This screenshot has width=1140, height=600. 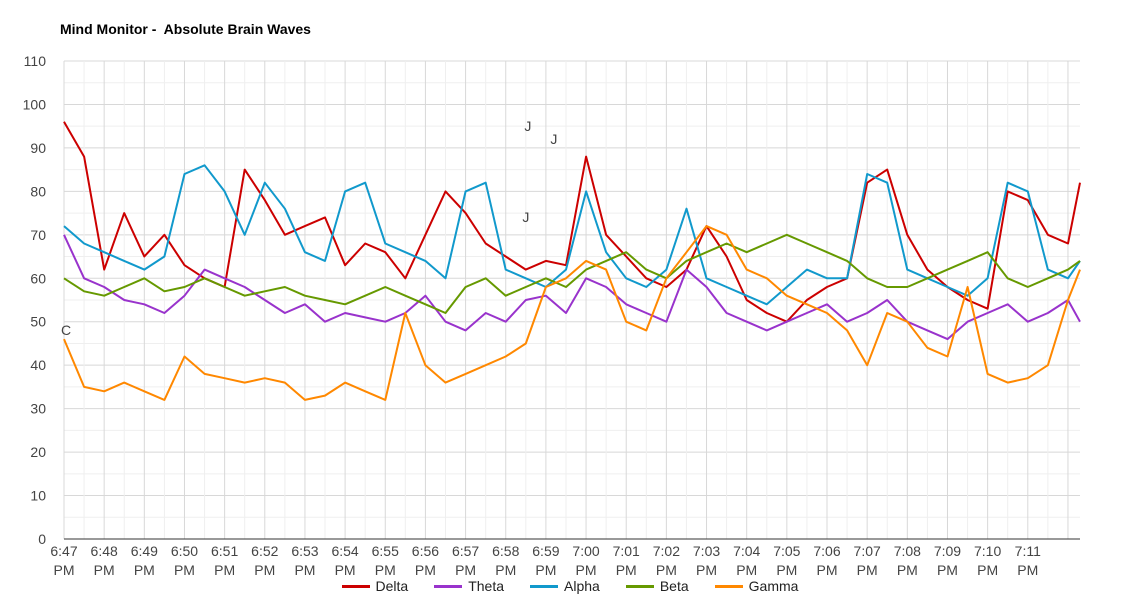 I want to click on x-tick-label: 7:10 PM, so click(x=987, y=560).